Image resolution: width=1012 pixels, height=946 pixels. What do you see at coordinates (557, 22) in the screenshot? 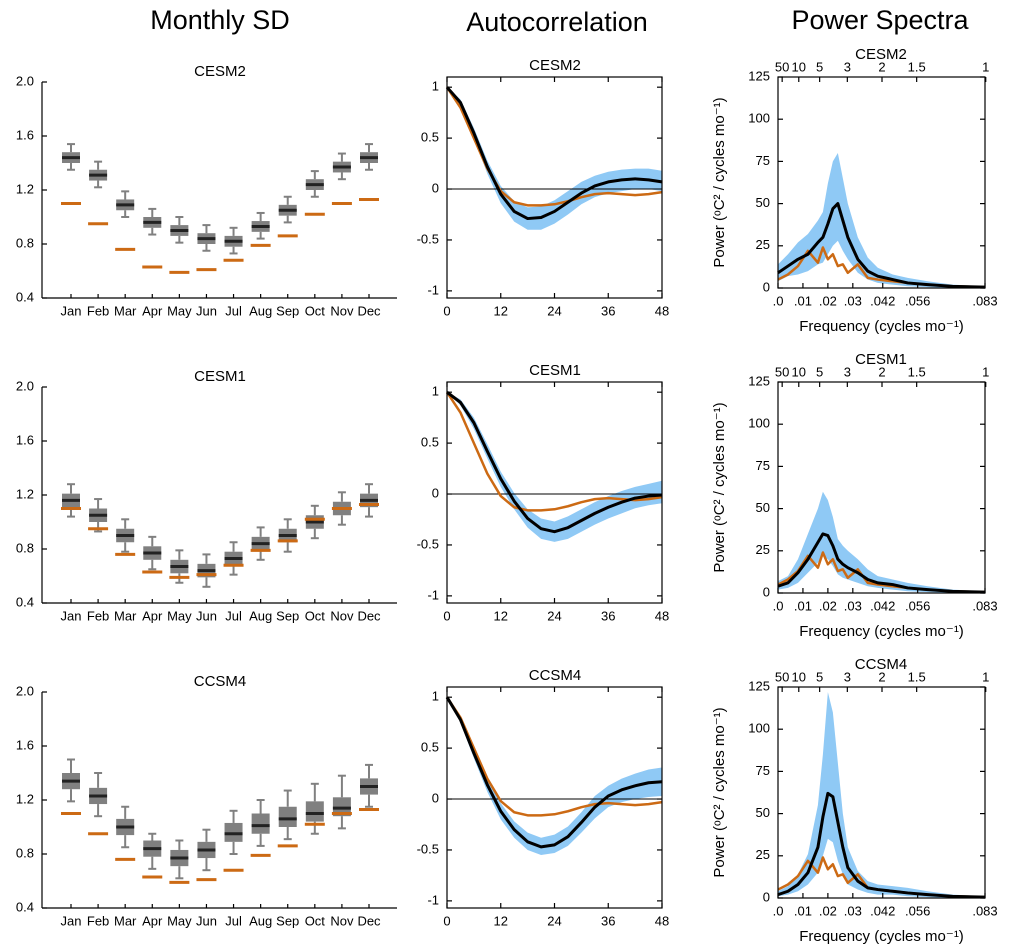
I see `column-title: Autocorrelation` at bounding box center [557, 22].